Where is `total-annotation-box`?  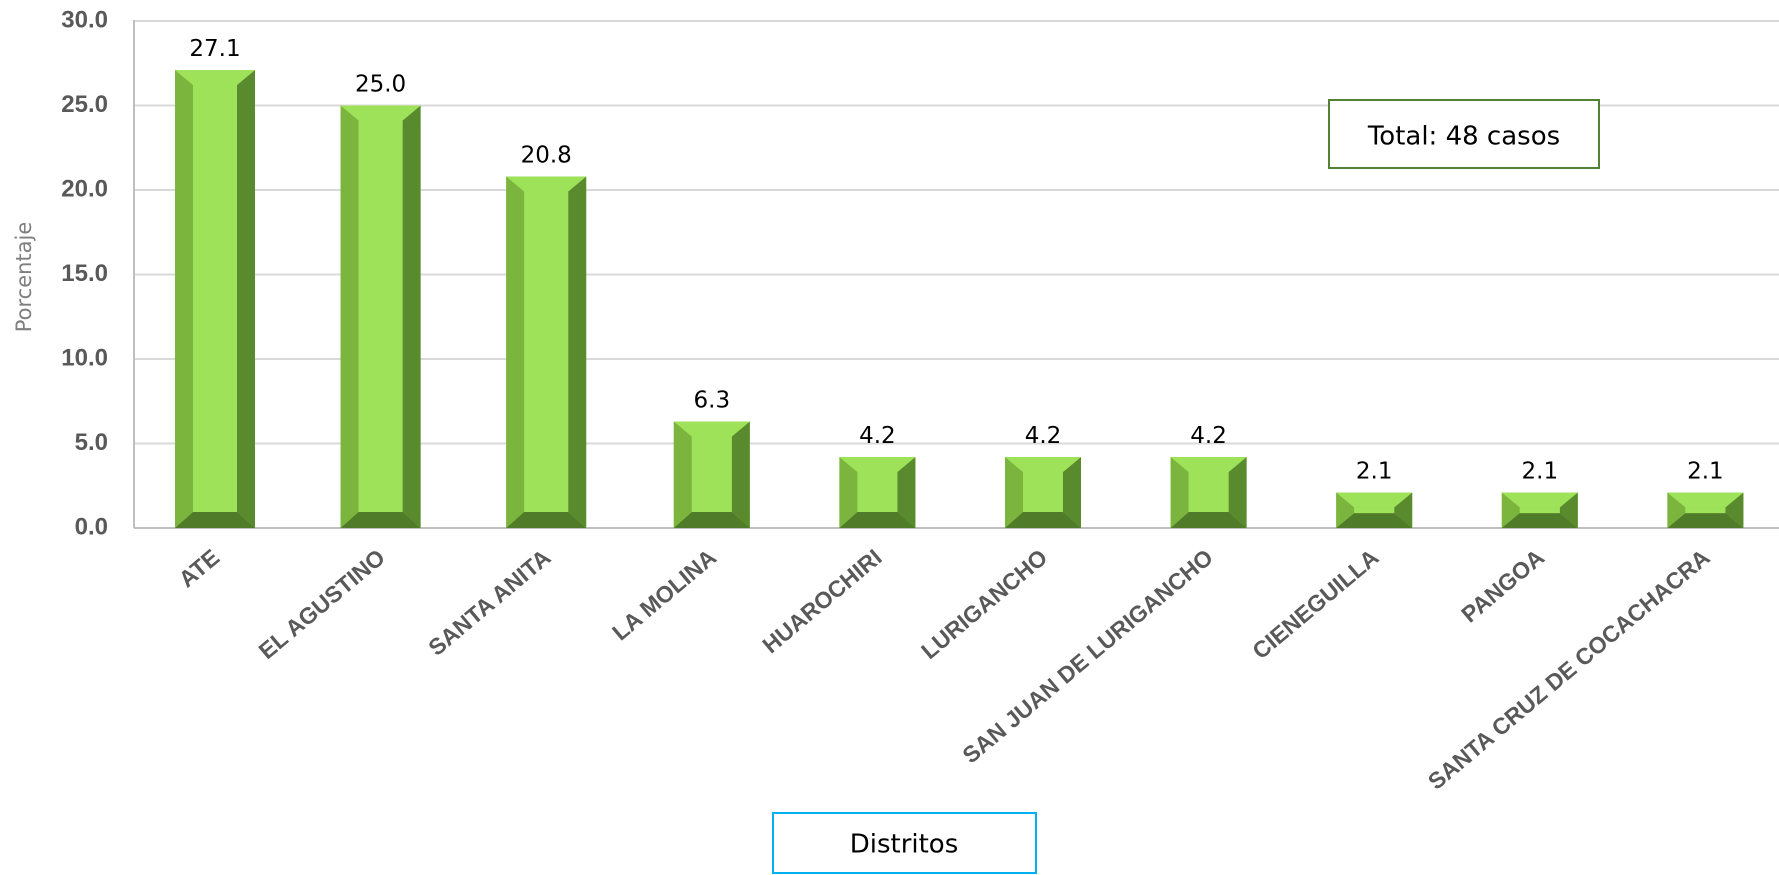 total-annotation-box is located at coordinates (1464, 134).